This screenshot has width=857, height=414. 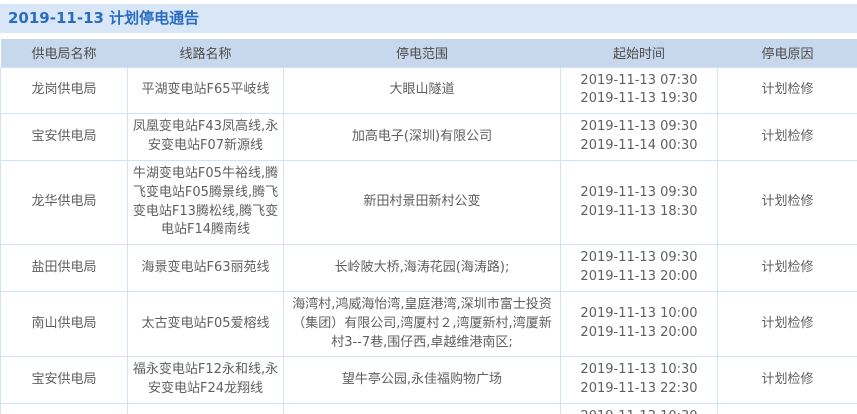 I want to click on cell-start-time: 2019-11-13 10:30 2019-11-13 22:30, so click(x=639, y=380).